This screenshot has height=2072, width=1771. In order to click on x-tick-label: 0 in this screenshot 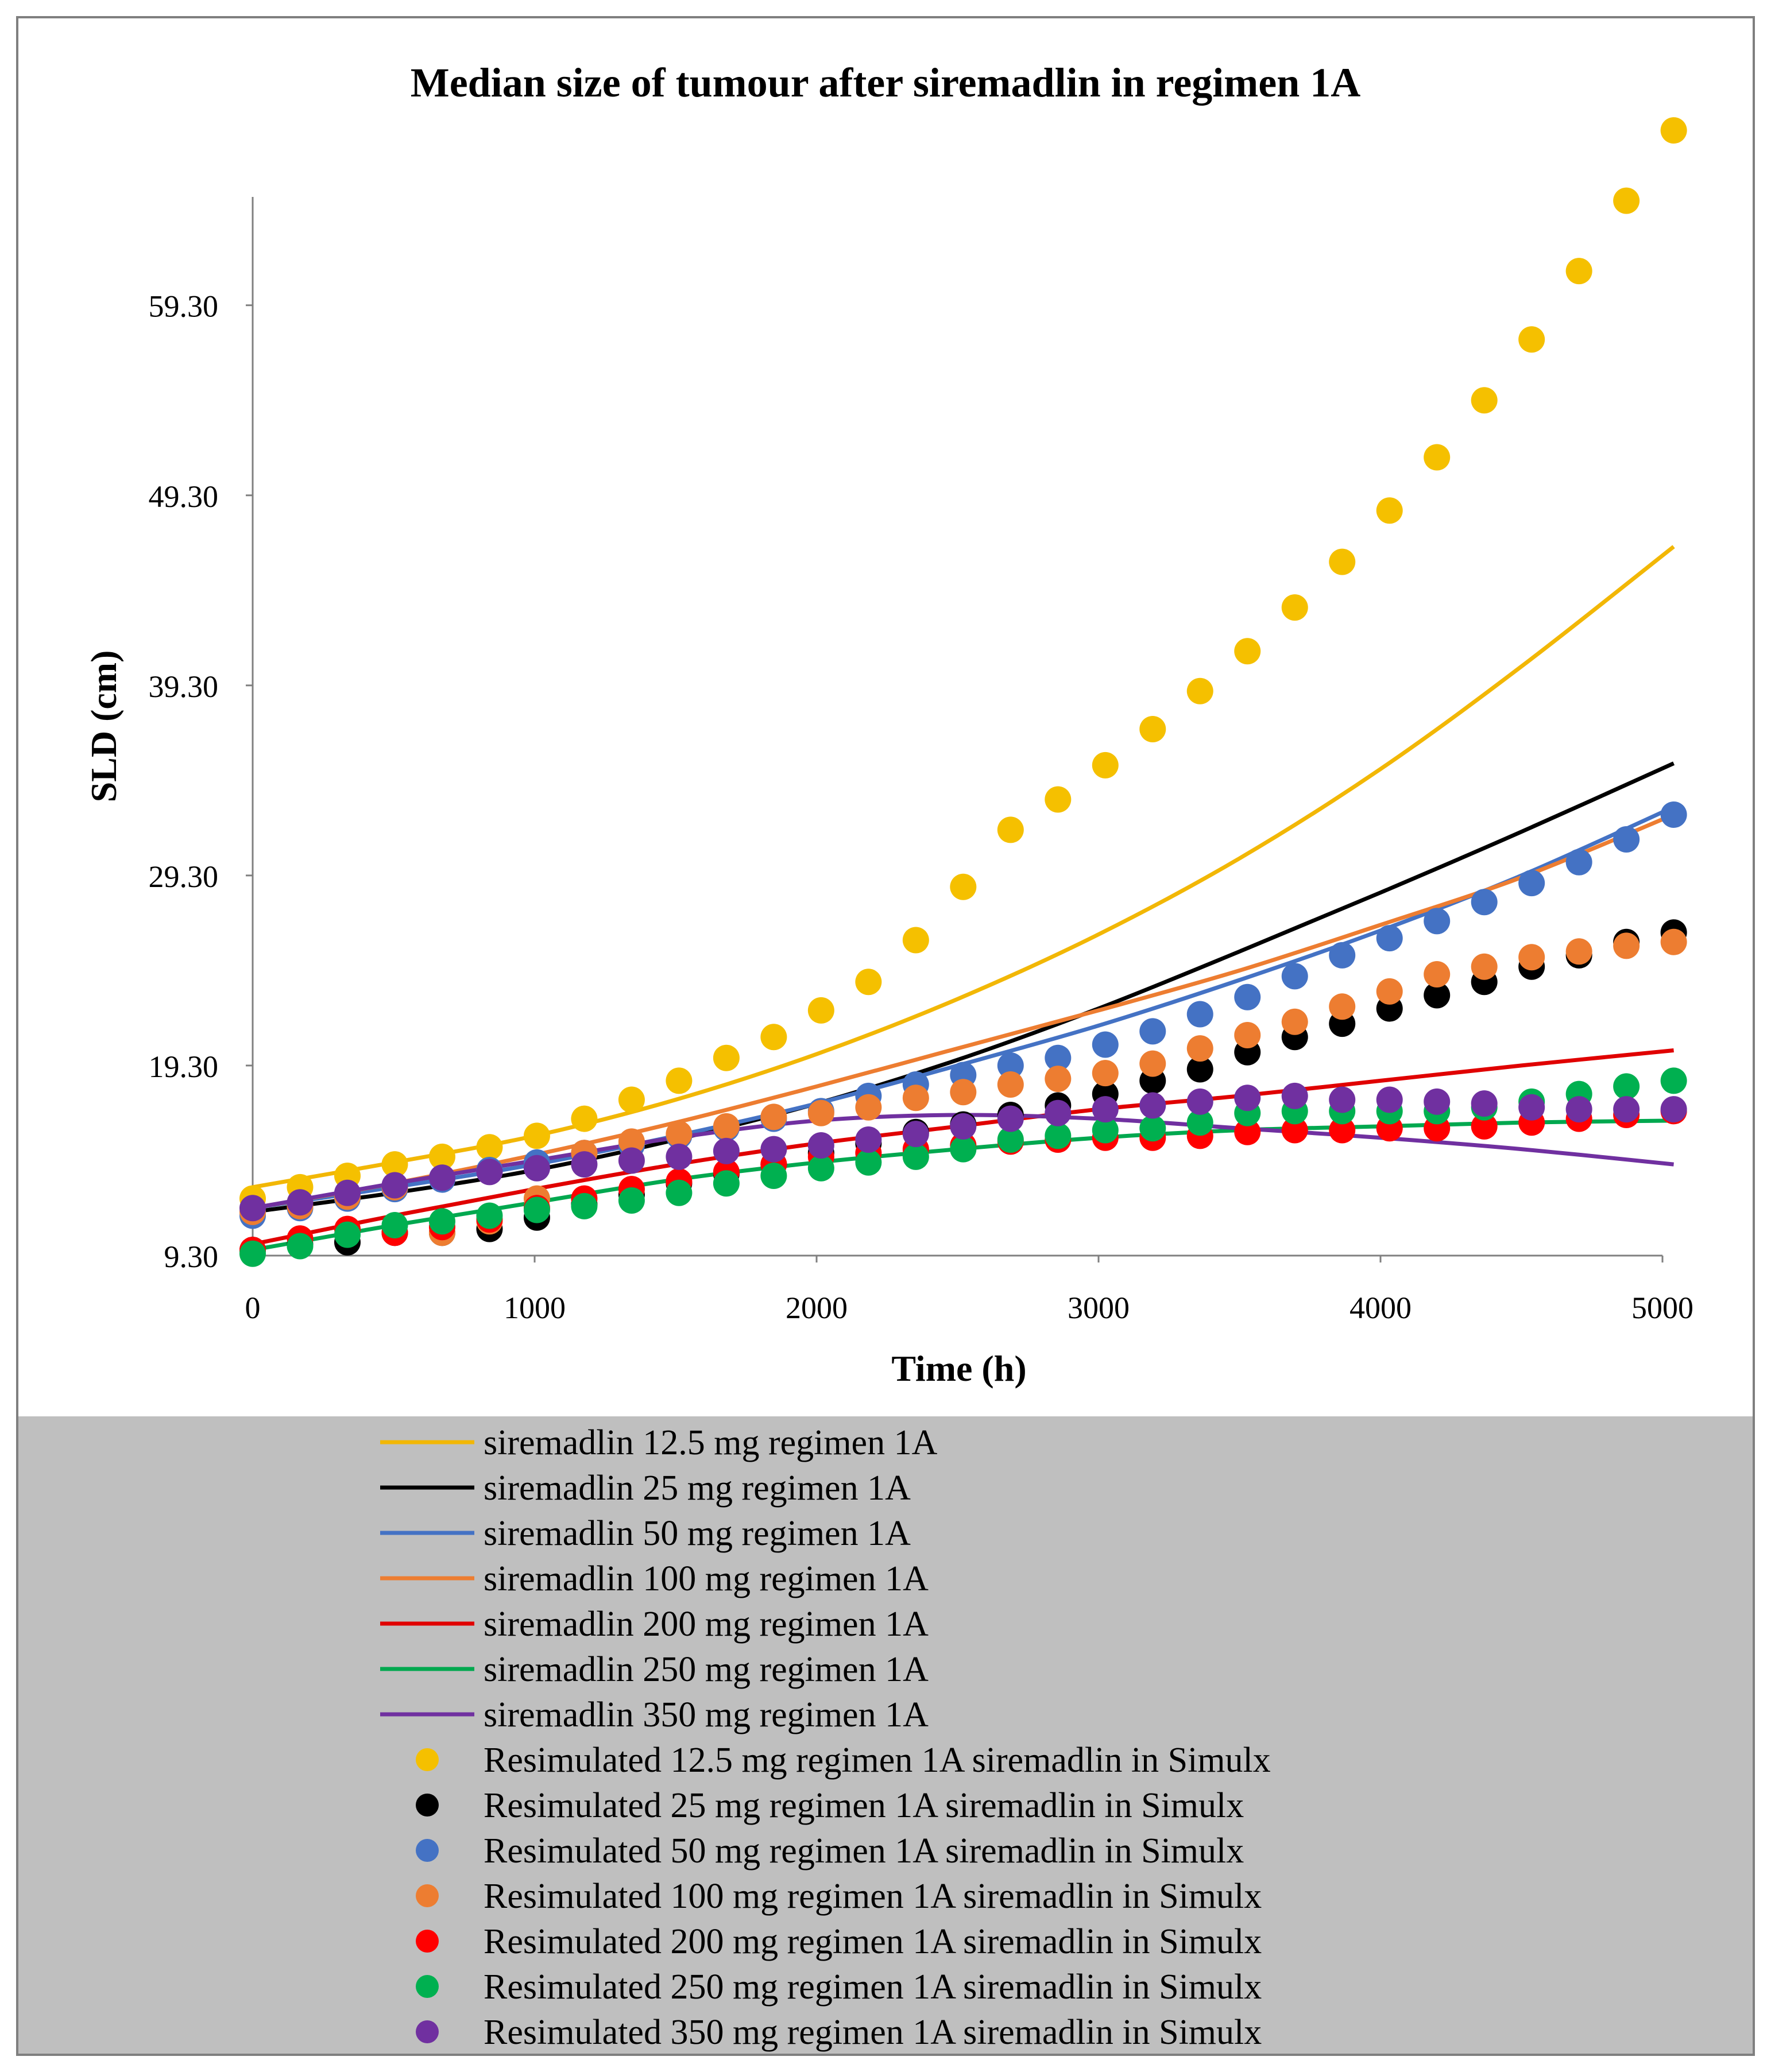, I will do `click(253, 1308)`.